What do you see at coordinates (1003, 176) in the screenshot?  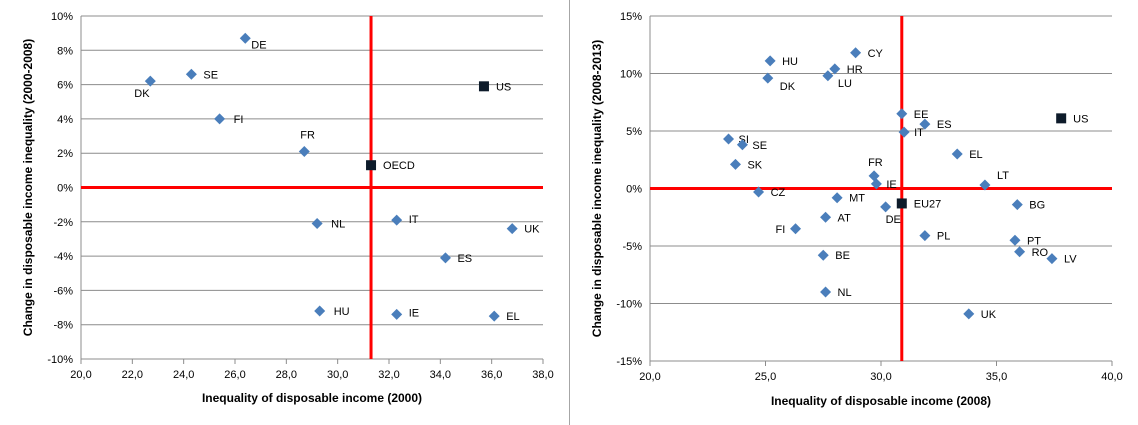 I see `right-point-label-lt: LT` at bounding box center [1003, 176].